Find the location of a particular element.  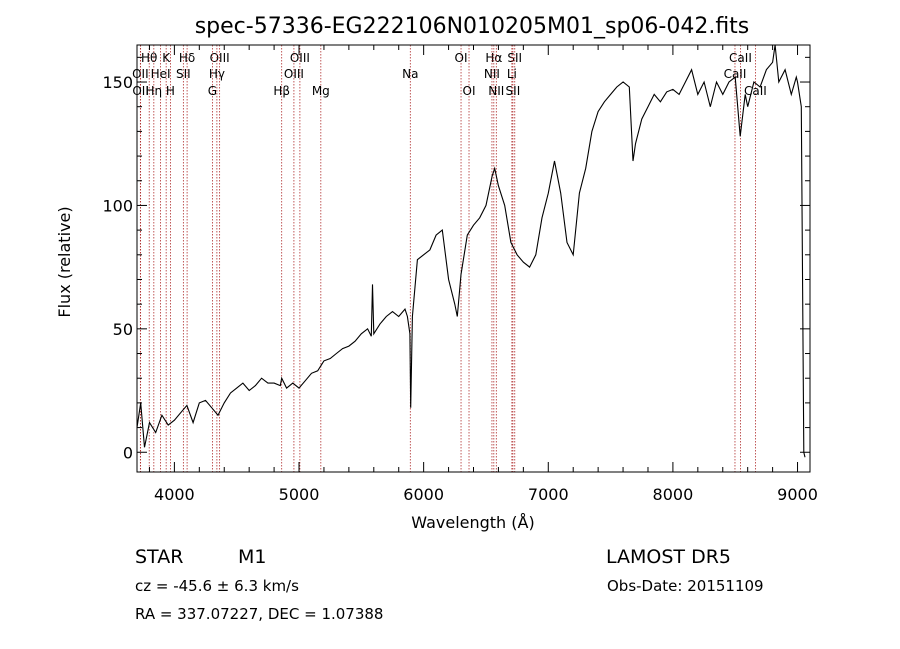

x-tick-label: 4000 is located at coordinates (174, 494).